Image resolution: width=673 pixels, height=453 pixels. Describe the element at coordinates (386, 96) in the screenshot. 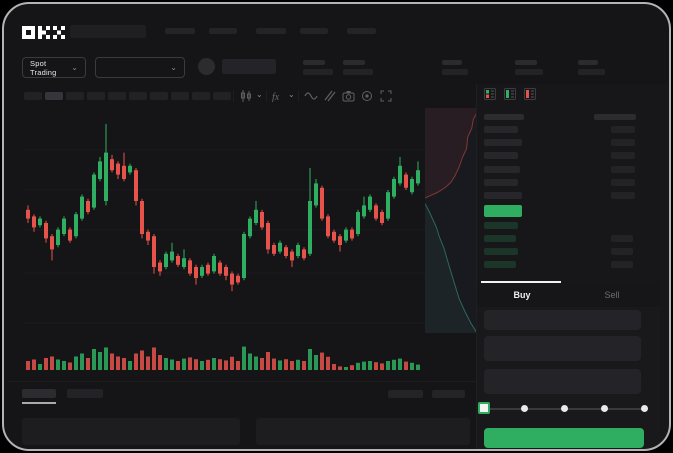

I see `fullscreen-icon` at that location.